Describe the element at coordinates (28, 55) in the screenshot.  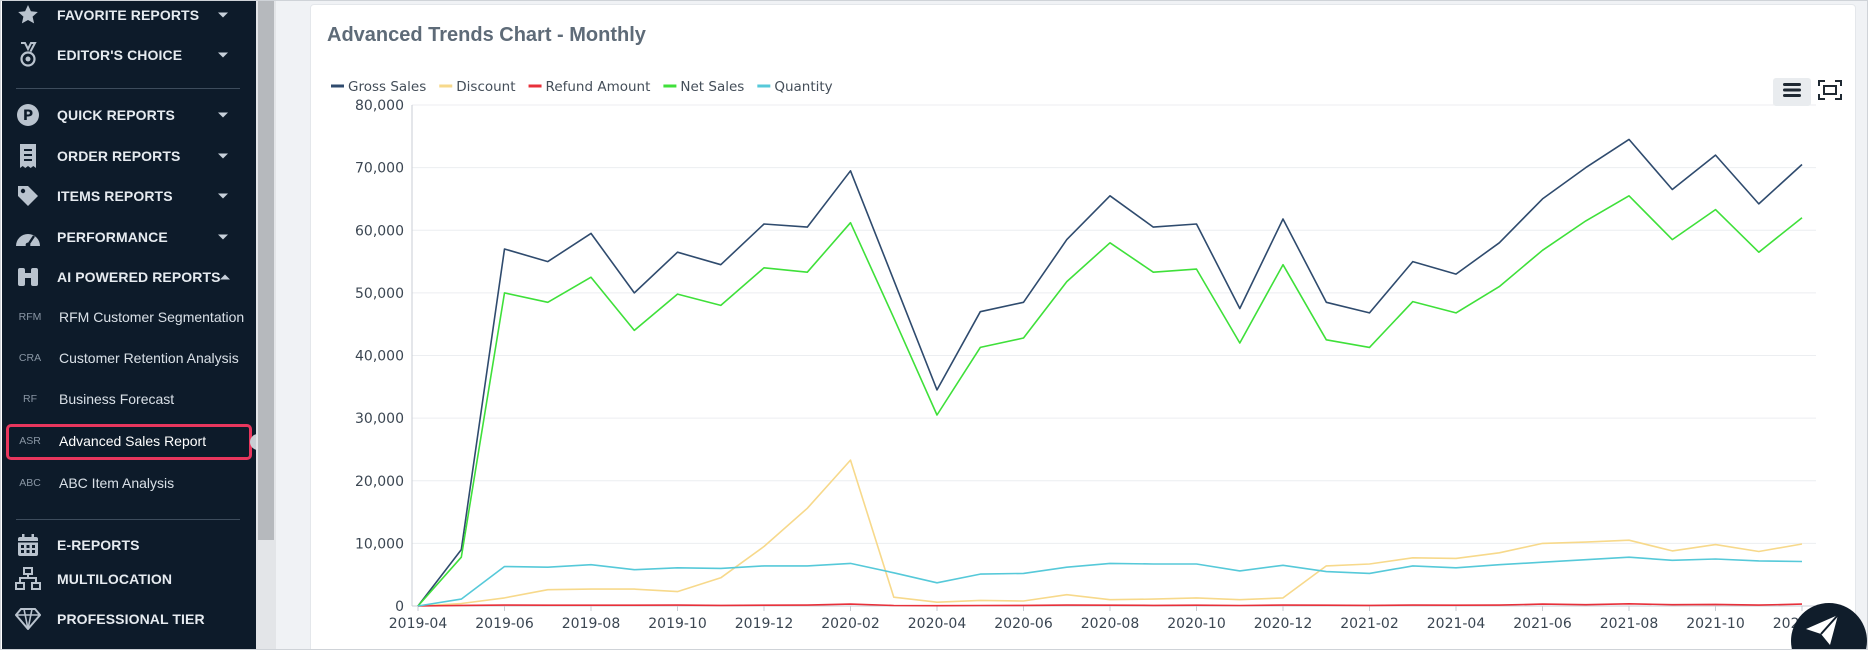
I see `medal-icon` at that location.